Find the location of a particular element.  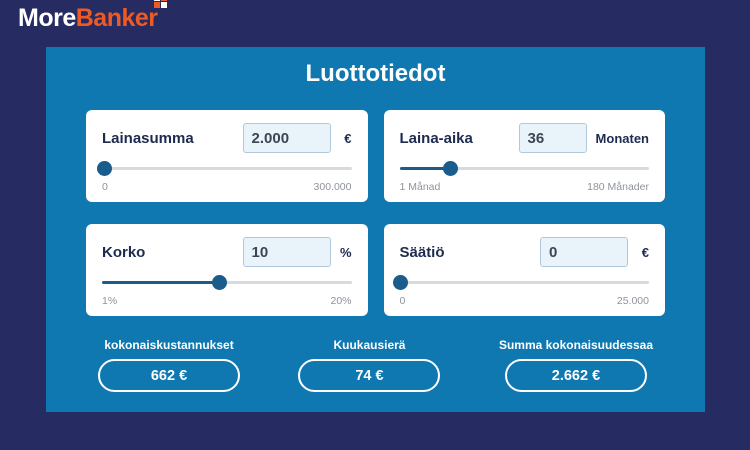

interest-rate-min: 1% is located at coordinates (110, 301).